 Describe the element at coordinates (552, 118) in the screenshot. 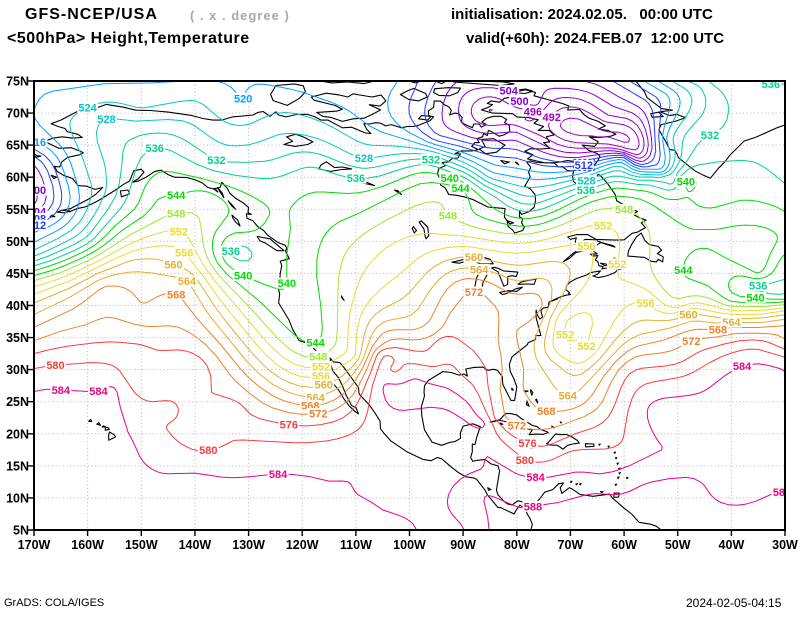

I see `contour-label-492: 492` at that location.